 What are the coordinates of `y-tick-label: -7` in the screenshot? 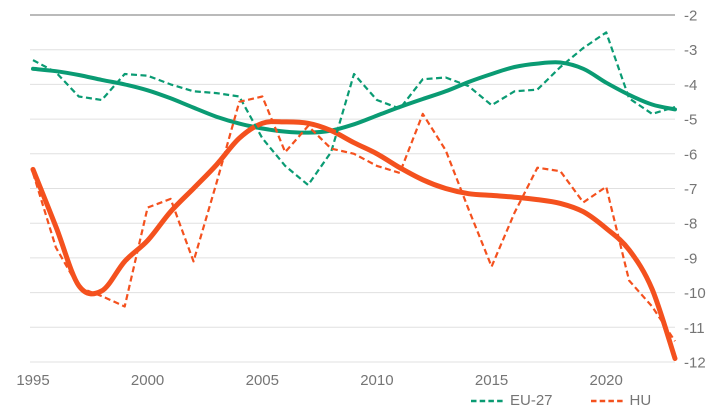 It's located at (690, 189).